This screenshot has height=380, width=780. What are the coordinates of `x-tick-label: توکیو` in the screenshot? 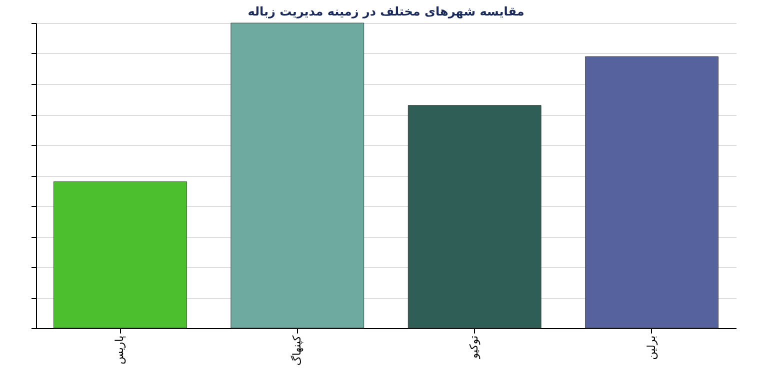 It's located at (474, 348).